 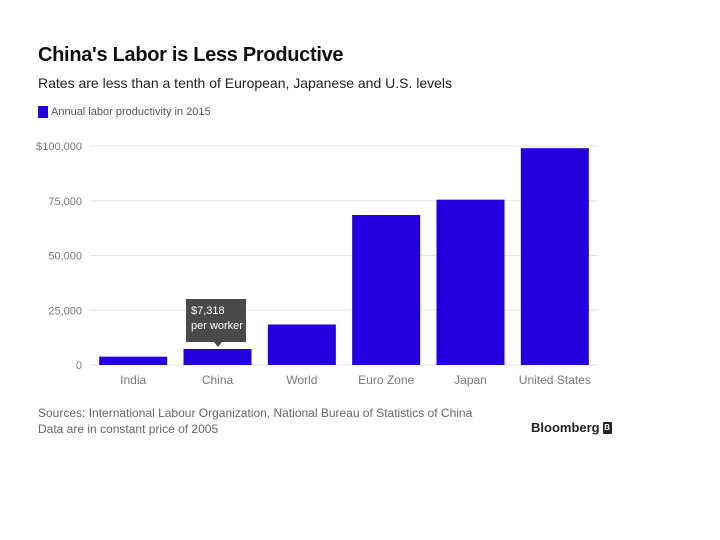 What do you see at coordinates (133, 380) in the screenshot?
I see `x-tick-label: India` at bounding box center [133, 380].